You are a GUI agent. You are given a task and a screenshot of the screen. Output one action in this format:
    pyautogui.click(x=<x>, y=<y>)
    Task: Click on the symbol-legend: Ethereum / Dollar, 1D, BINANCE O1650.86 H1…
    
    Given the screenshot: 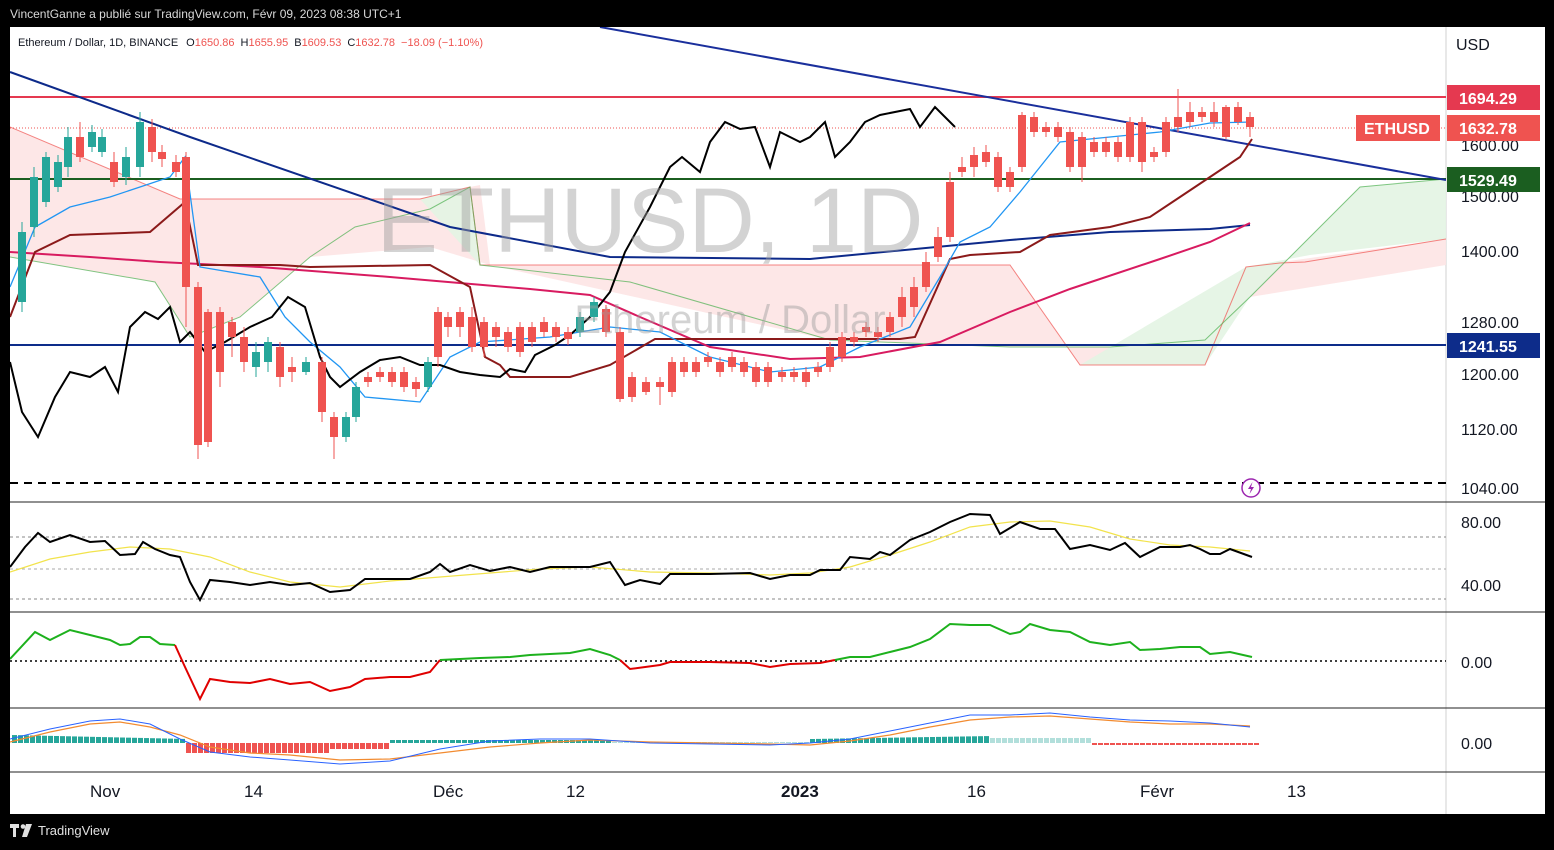 What is the action you would take?
    pyautogui.click(x=250, y=43)
    